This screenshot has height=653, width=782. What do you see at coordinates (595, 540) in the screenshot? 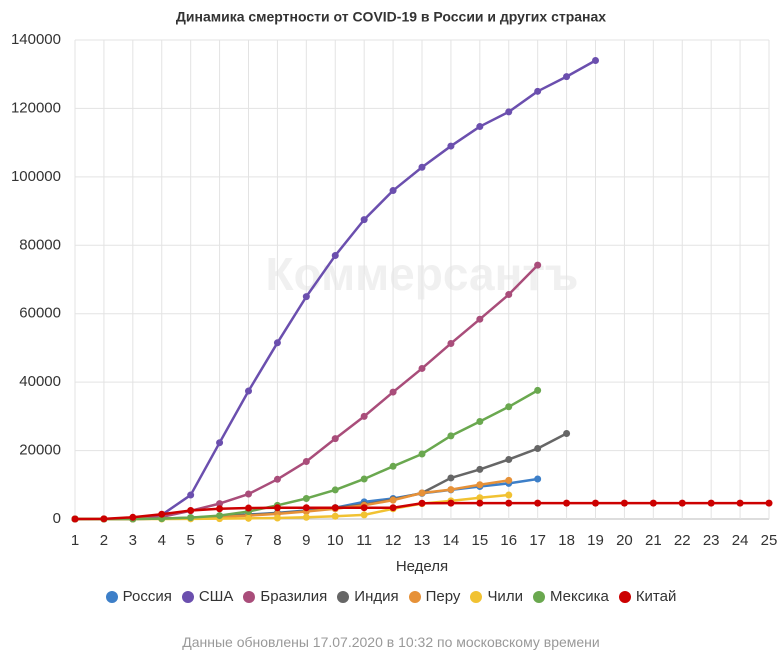
I see `x-tick-label: 19` at bounding box center [595, 540].